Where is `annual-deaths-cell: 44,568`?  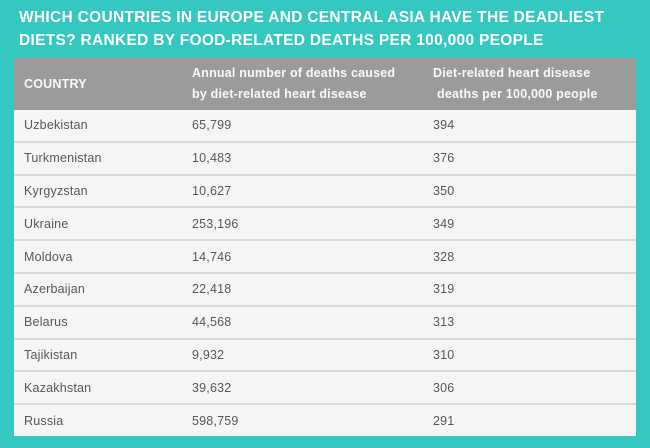
annual-deaths-cell: 44,568 is located at coordinates (212, 322).